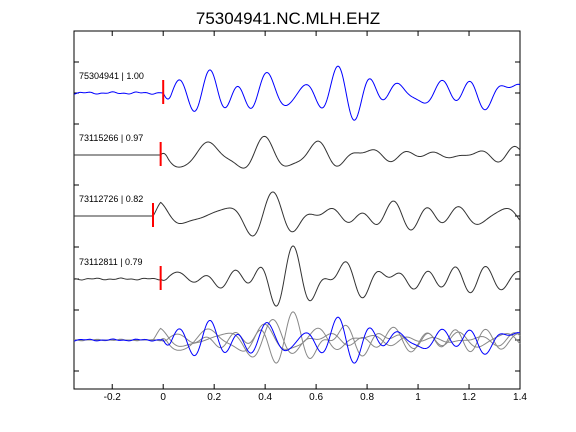 This screenshot has height=432, width=576. I want to click on trace-label: 75304941 | 1.00, so click(111, 76).